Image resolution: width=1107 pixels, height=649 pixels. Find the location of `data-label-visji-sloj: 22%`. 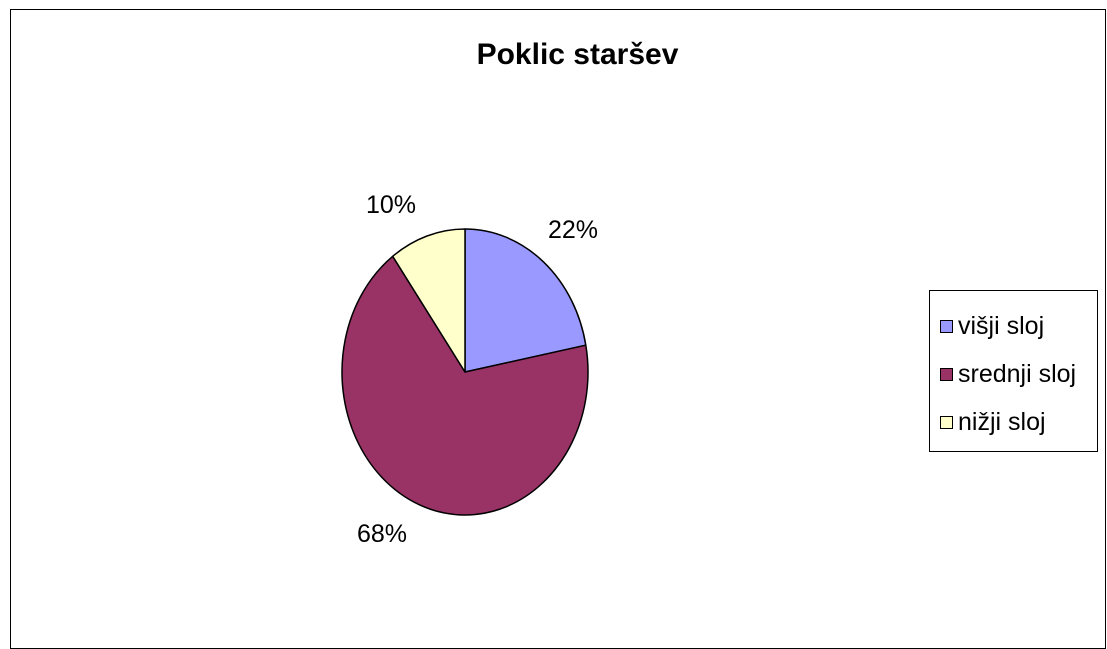

data-label-visji-sloj: 22% is located at coordinates (573, 230).